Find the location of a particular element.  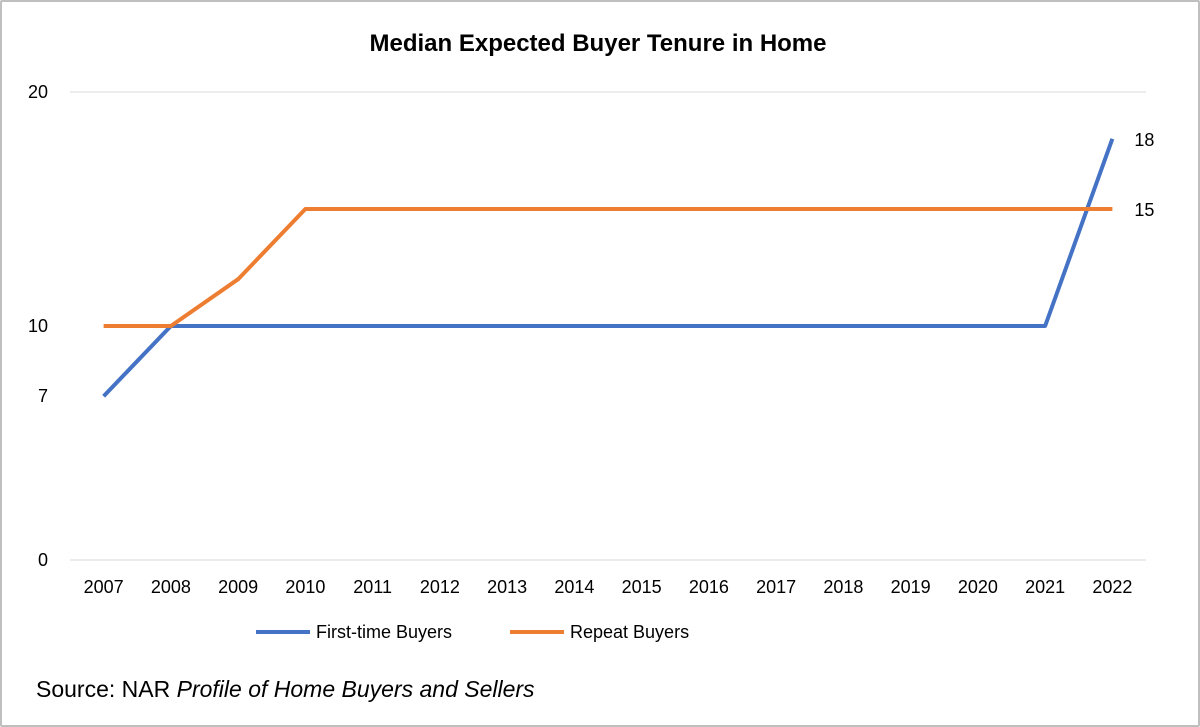

x-tick-label: 2010 is located at coordinates (305, 587).